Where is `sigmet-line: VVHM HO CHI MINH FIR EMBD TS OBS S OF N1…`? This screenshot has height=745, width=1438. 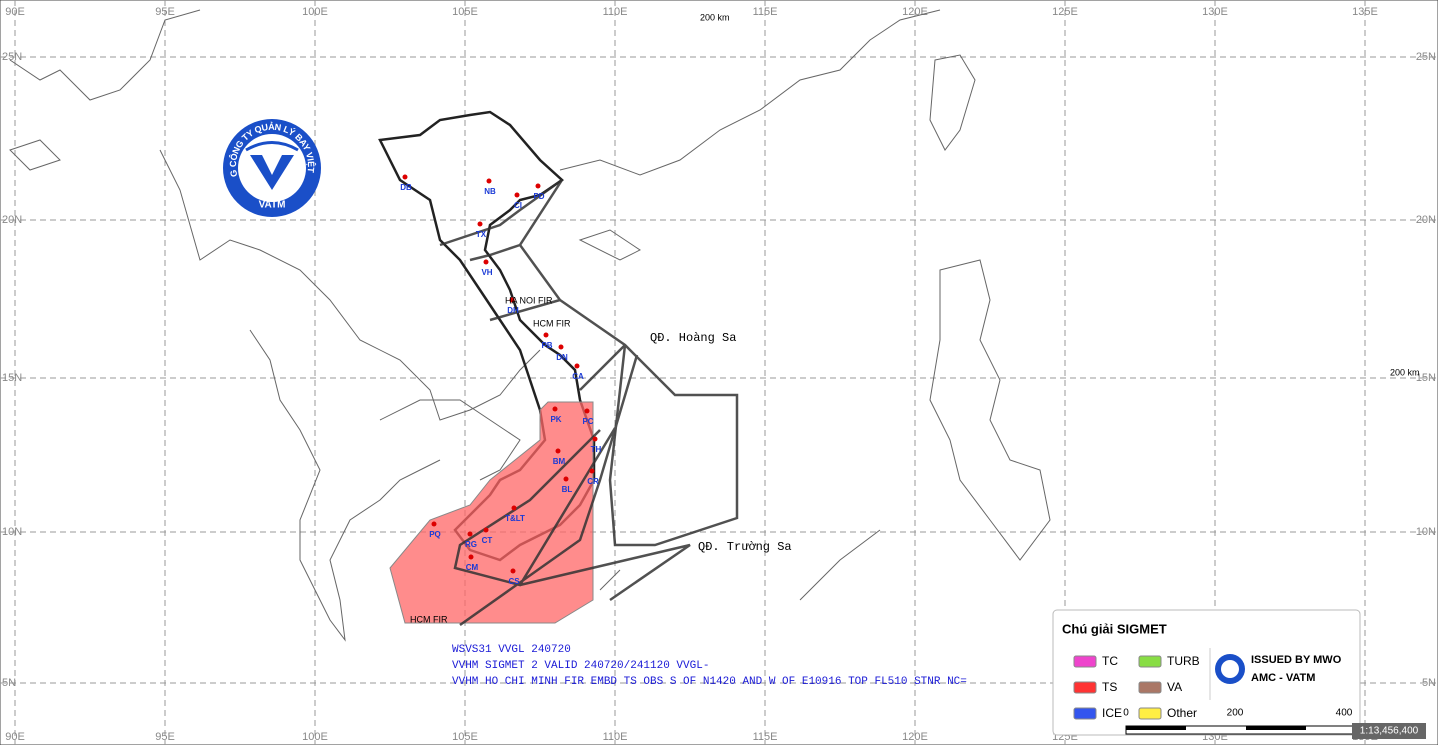
sigmet-line: VVHM HO CHI MINH FIR EMBD TS OBS S OF N1… is located at coordinates (709, 682).